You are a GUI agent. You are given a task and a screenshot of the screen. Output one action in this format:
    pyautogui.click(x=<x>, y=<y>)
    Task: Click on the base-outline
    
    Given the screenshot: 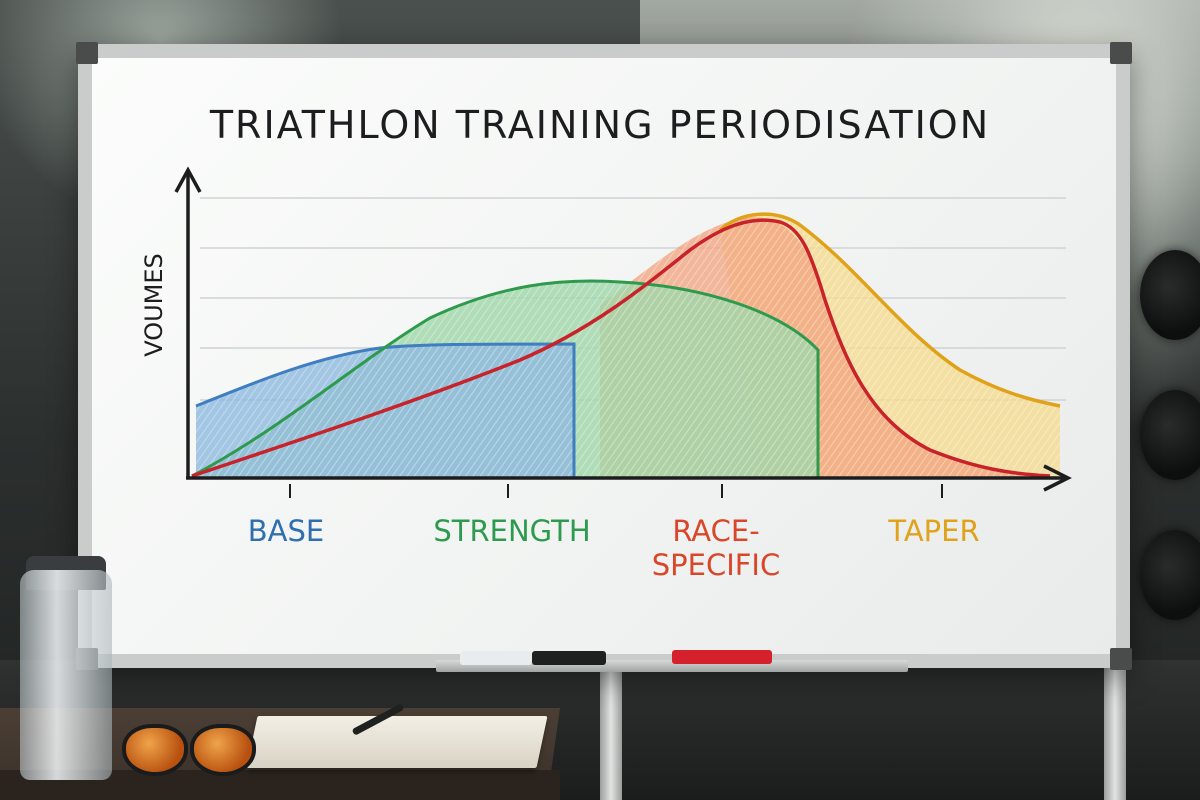 What is the action you would take?
    pyautogui.click(x=385, y=410)
    